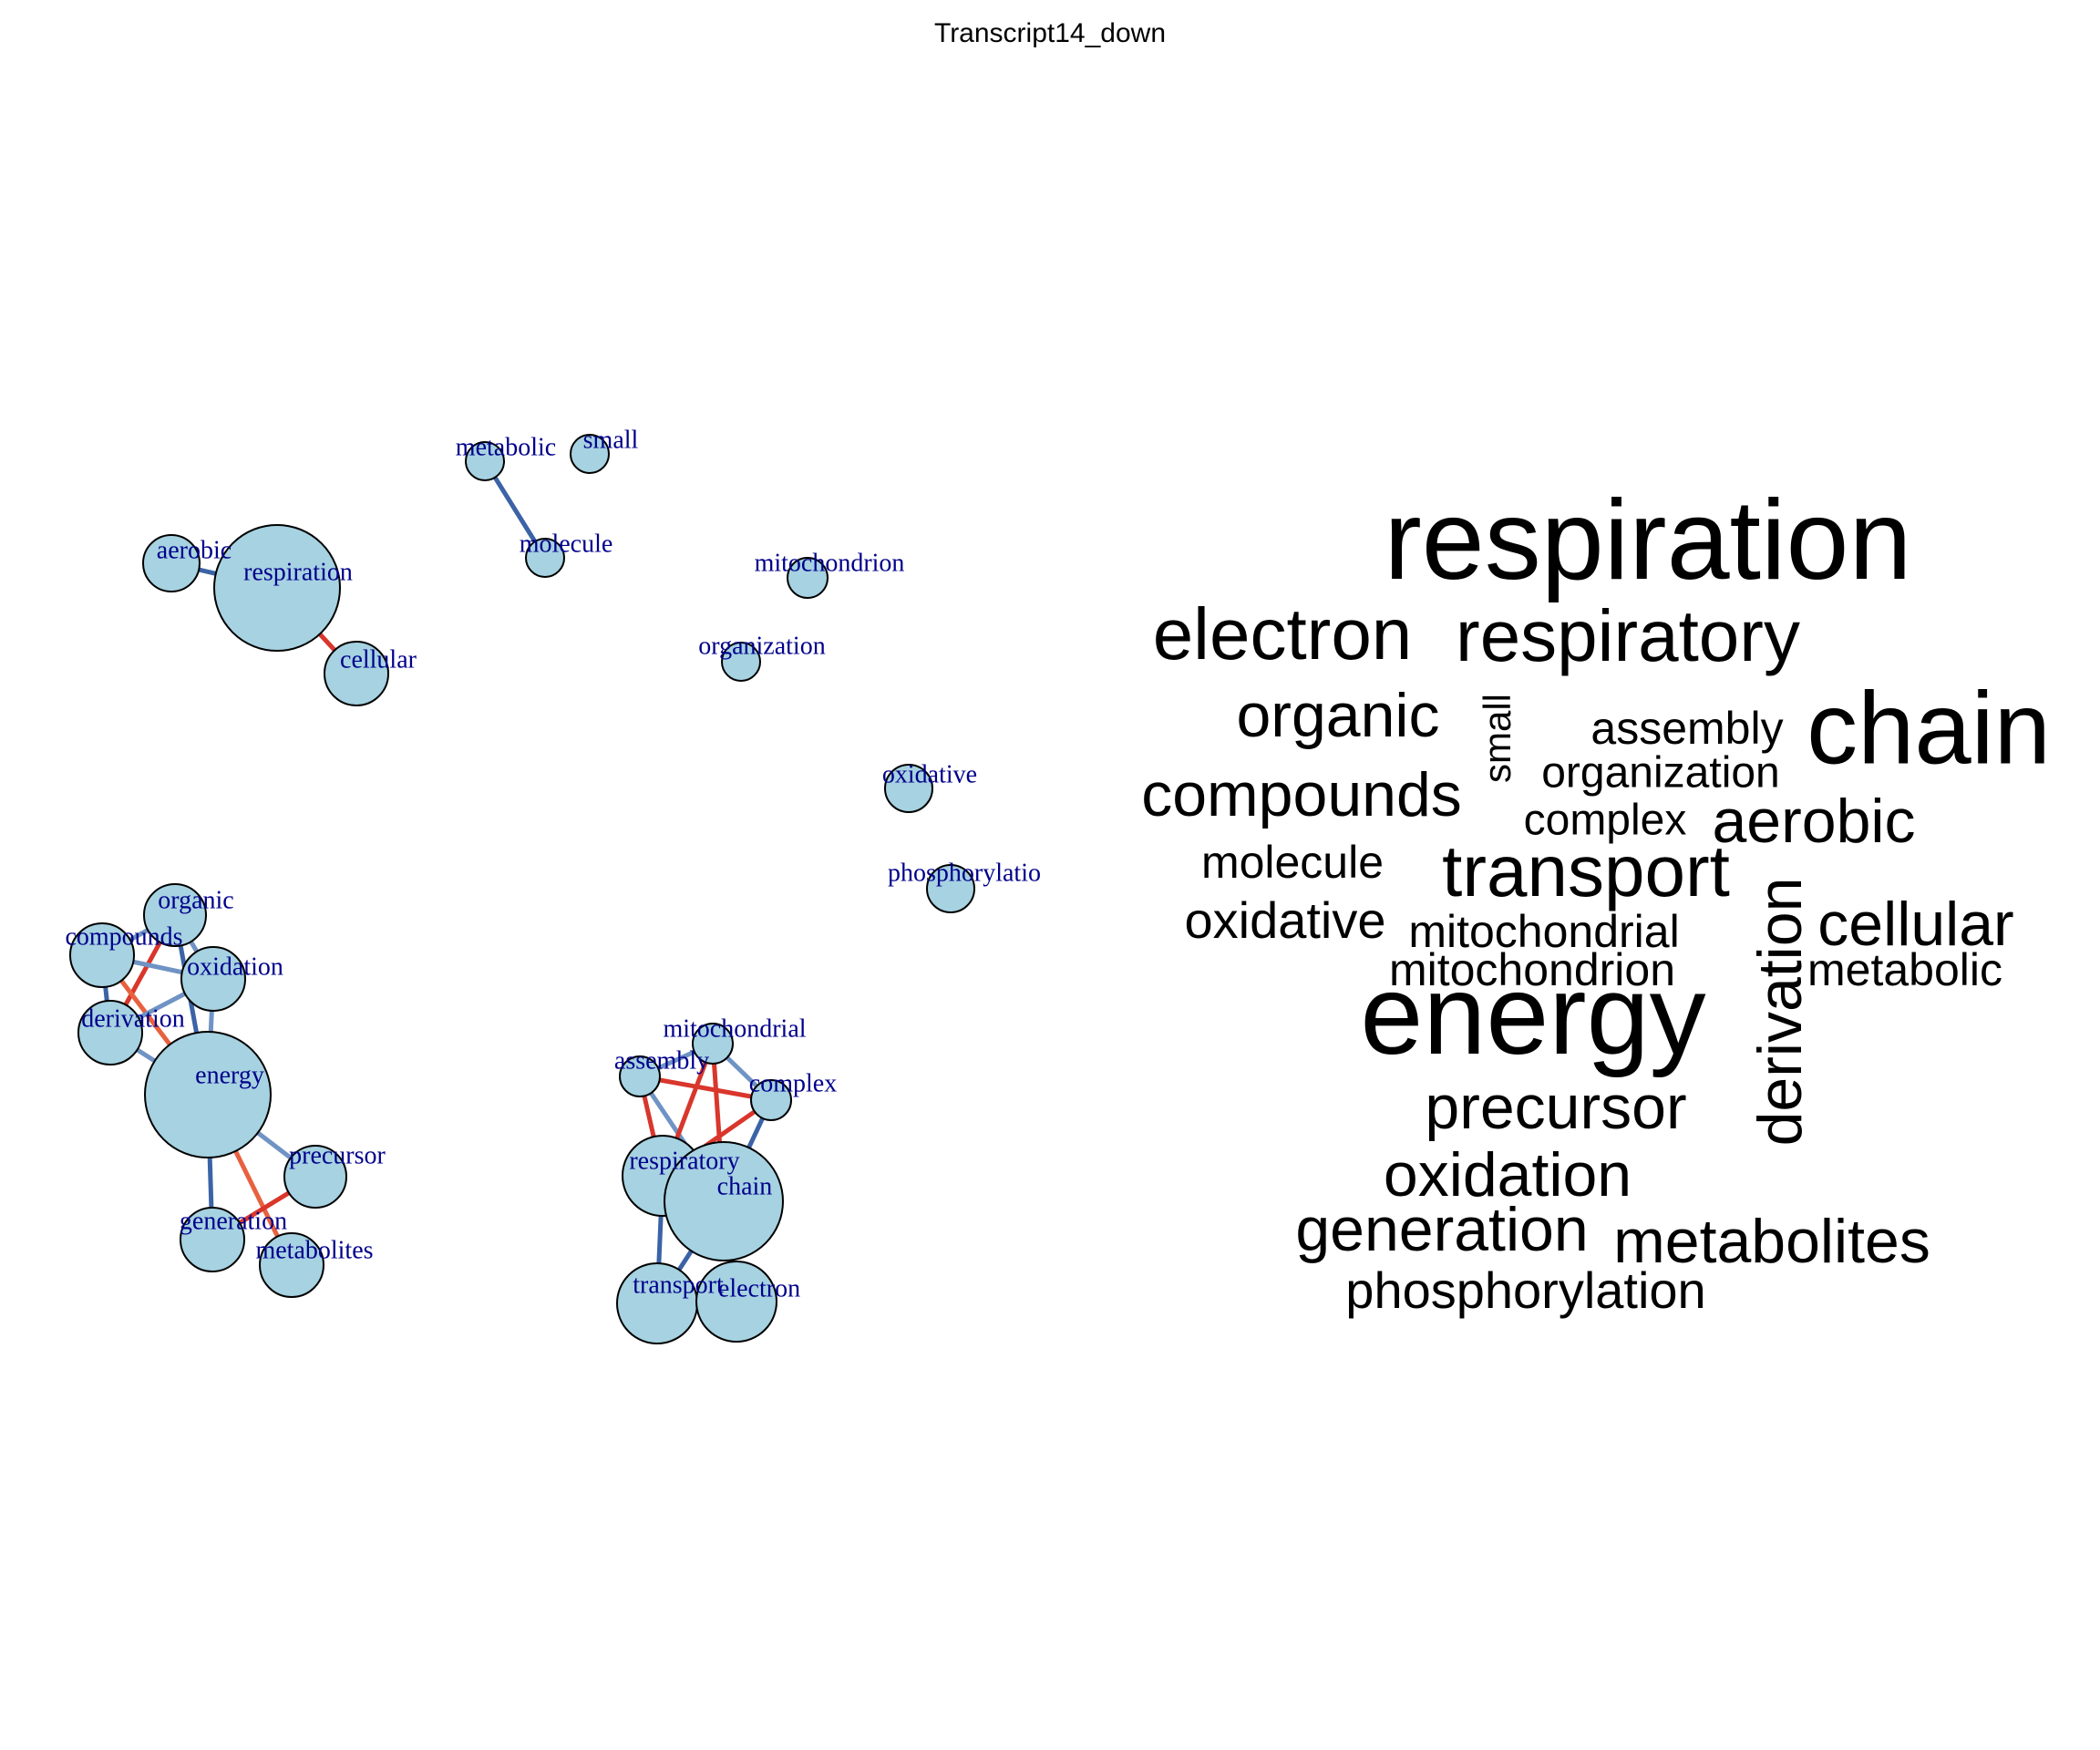 This screenshot has width=2100, height=1750. I want to click on node-complex, so click(771, 1100).